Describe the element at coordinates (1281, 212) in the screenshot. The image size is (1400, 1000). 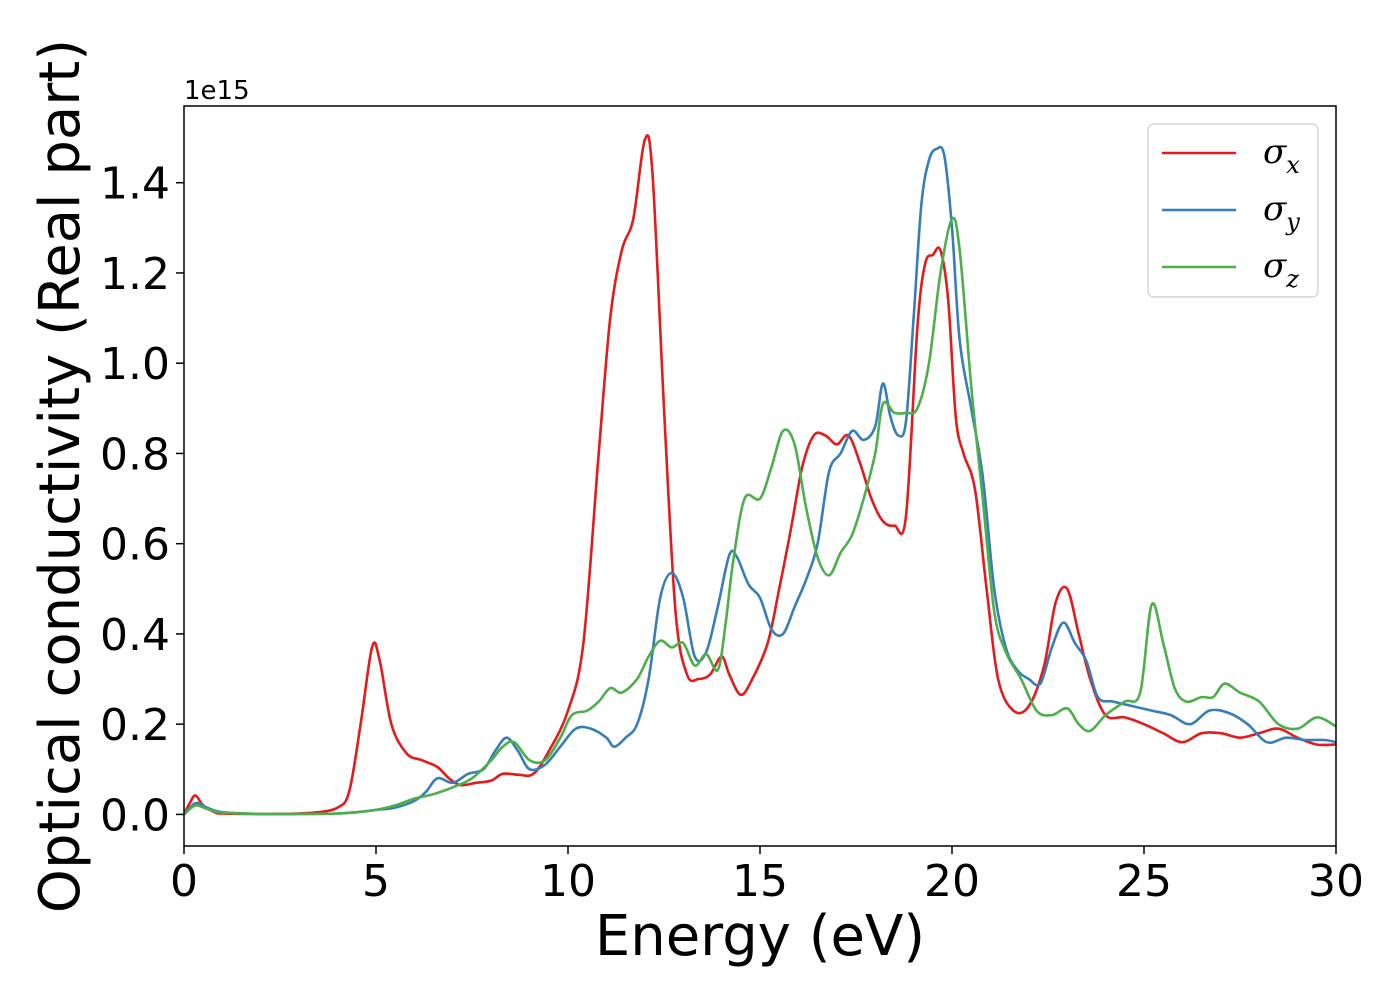
I see `legend-label-y: σy` at that location.